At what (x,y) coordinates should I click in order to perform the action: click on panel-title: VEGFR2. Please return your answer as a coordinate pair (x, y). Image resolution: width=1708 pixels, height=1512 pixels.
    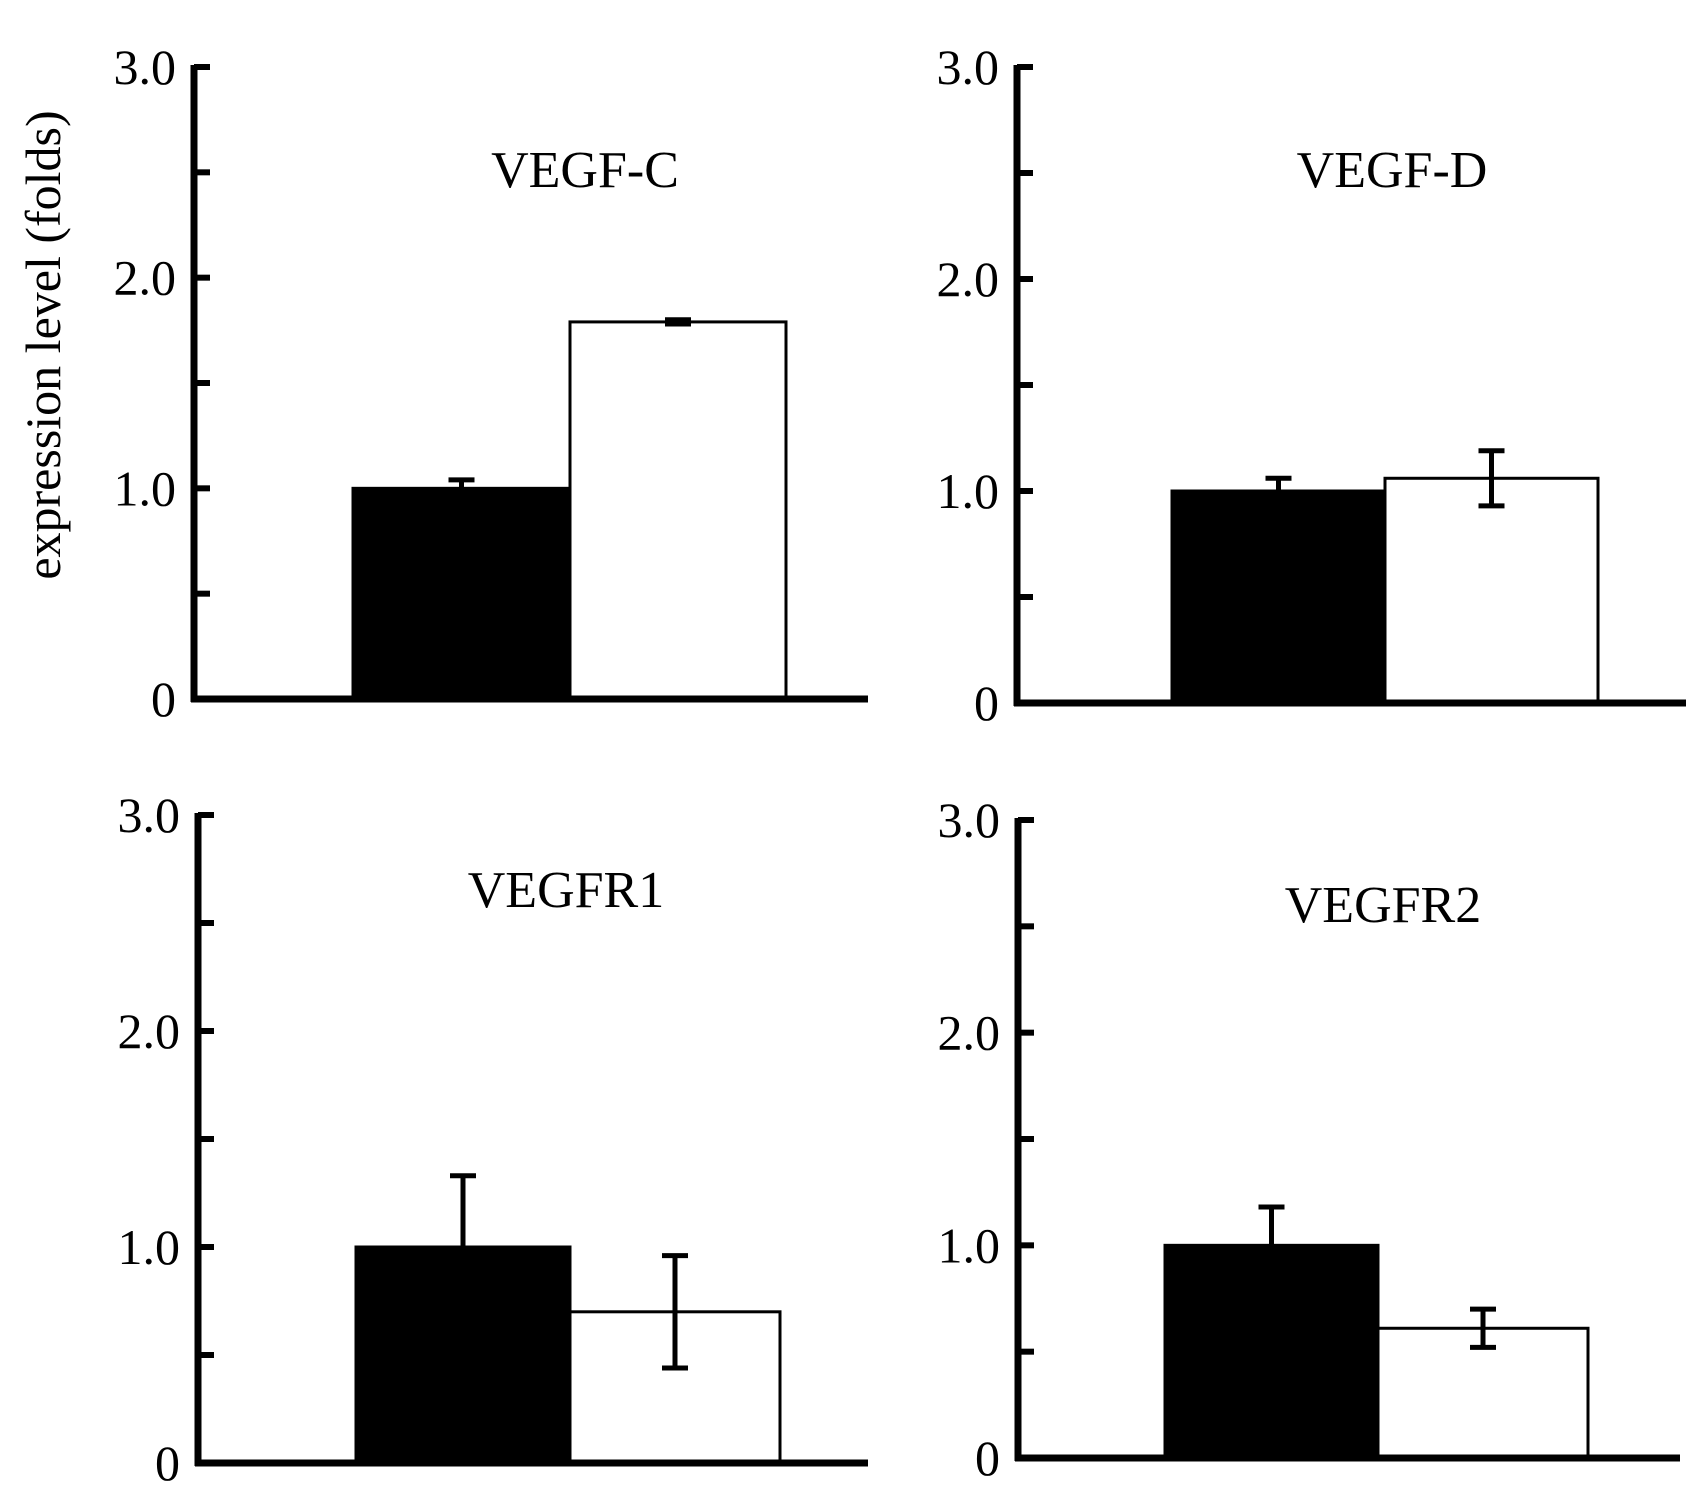
    Looking at the image, I should click on (1383, 905).